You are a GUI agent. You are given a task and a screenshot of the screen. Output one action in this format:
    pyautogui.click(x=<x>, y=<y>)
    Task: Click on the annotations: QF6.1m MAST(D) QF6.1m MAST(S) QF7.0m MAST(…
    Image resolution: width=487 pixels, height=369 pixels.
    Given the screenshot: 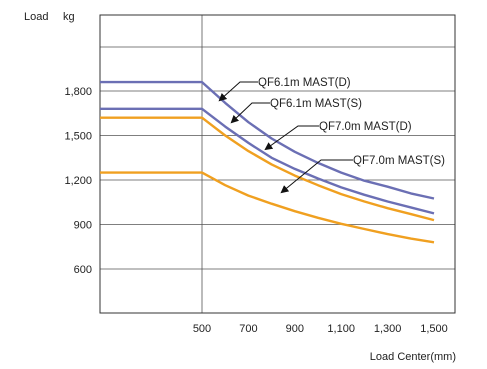 What is the action you would take?
    pyautogui.click(x=331, y=135)
    